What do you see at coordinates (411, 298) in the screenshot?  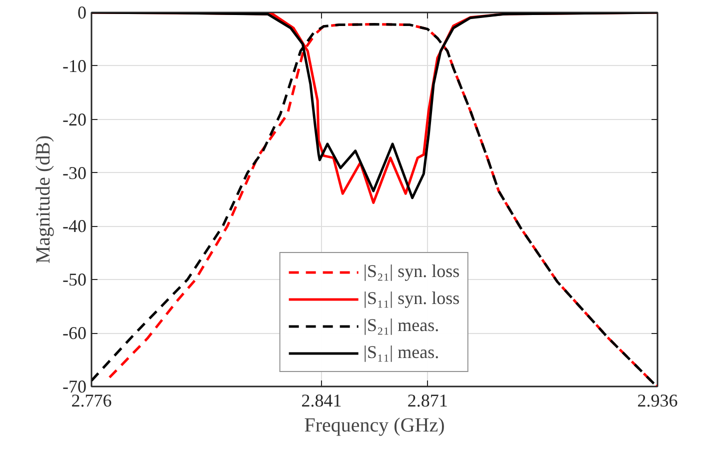 I see `legend-label: |S₁₁| syn. loss` at bounding box center [411, 298].